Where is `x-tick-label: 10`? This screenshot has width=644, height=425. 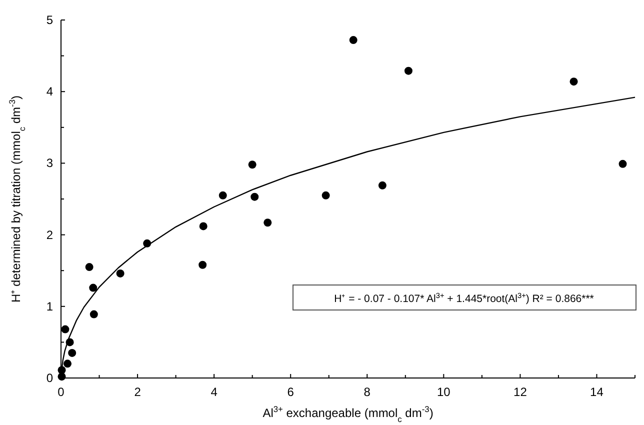 x-tick-label: 10 is located at coordinates (443, 392).